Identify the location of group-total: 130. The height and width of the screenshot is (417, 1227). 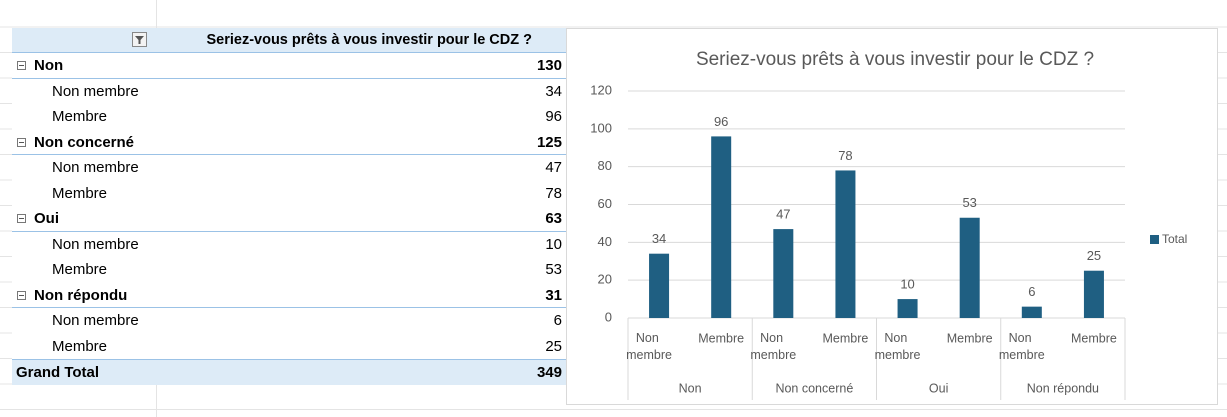
(549, 65).